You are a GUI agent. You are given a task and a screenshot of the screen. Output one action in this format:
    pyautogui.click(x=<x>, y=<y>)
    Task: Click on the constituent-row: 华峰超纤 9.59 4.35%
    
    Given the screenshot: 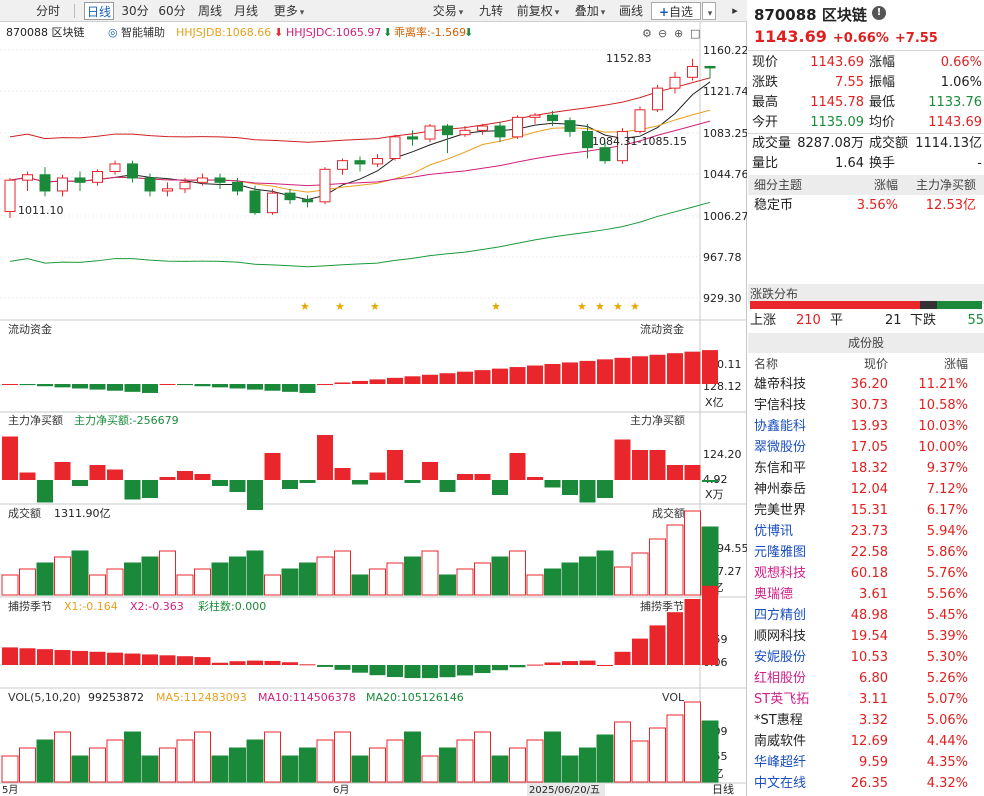 What is the action you would take?
    pyautogui.click(x=866, y=762)
    